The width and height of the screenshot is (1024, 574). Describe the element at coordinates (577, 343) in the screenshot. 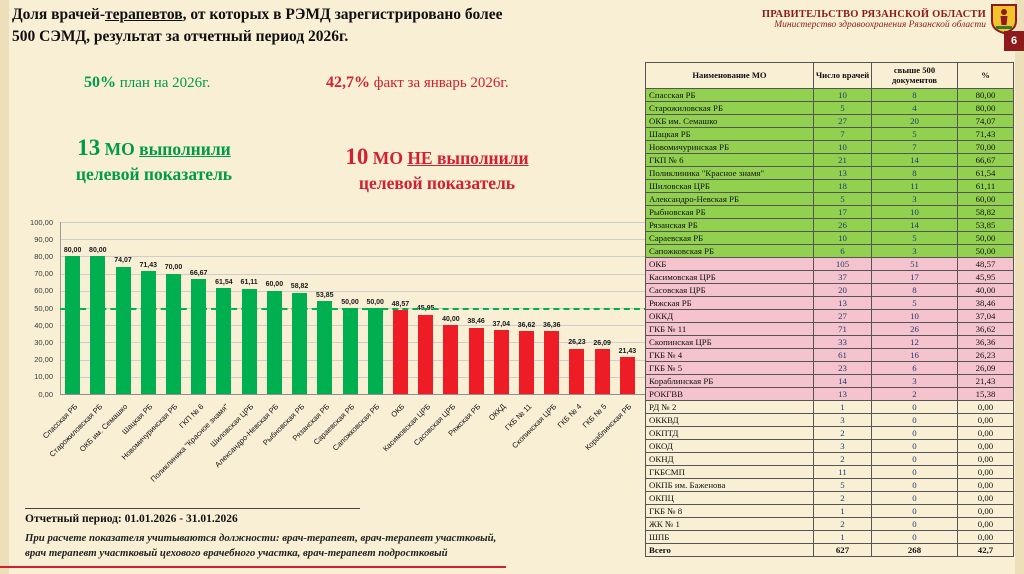

I see `bar-value-label: 26,23` at that location.